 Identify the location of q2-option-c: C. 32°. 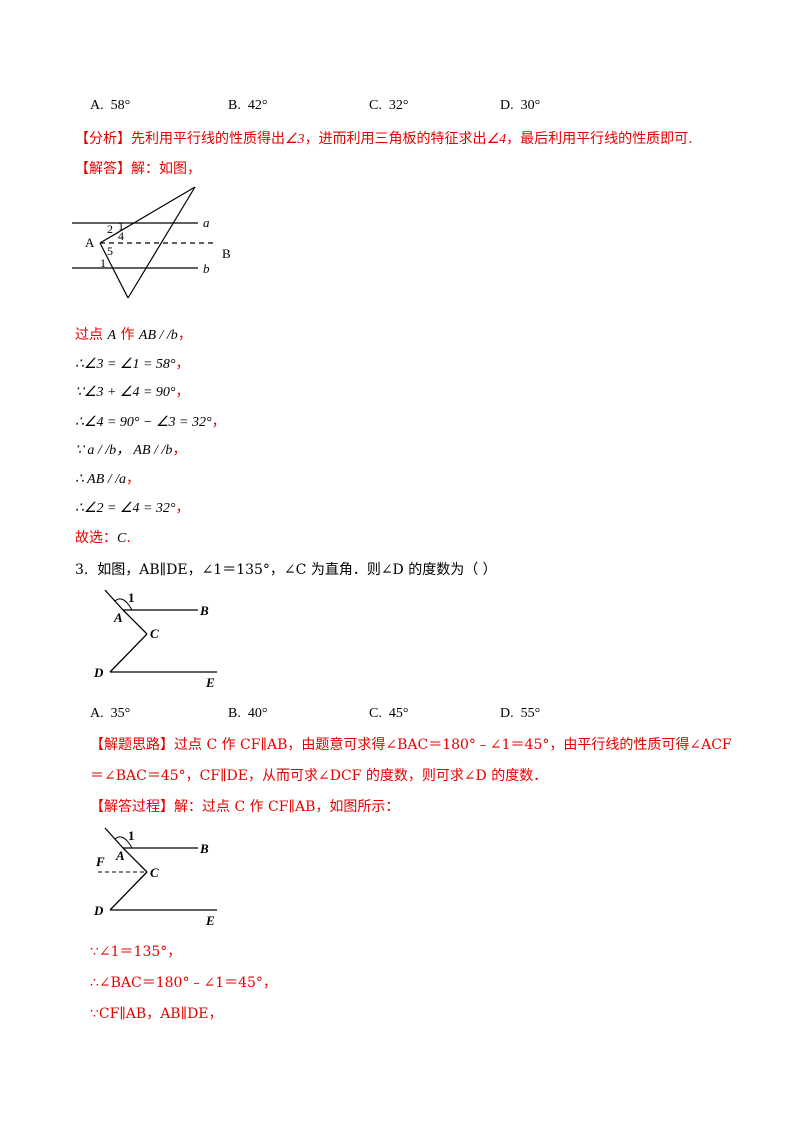
(389, 105).